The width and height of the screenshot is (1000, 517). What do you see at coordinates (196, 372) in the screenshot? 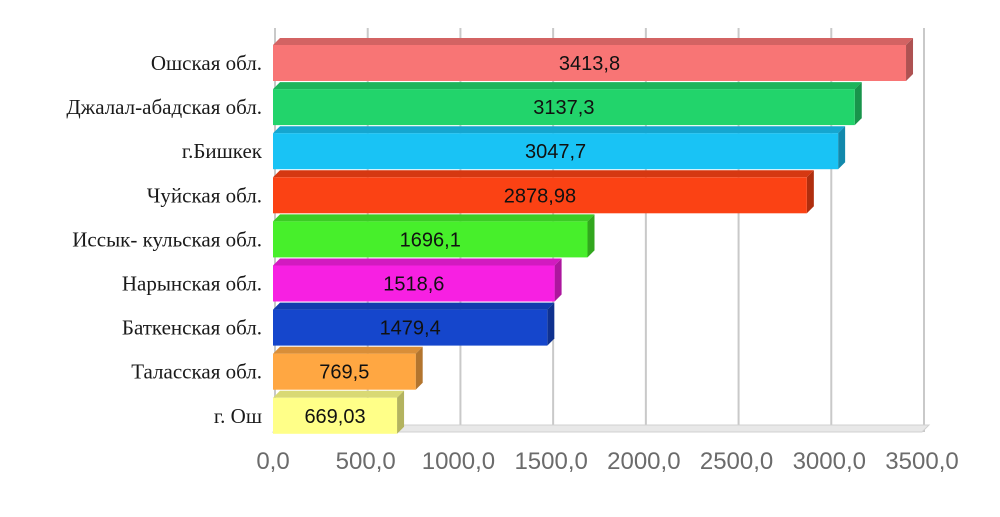
I see `category-label: Таласская обл.` at bounding box center [196, 372].